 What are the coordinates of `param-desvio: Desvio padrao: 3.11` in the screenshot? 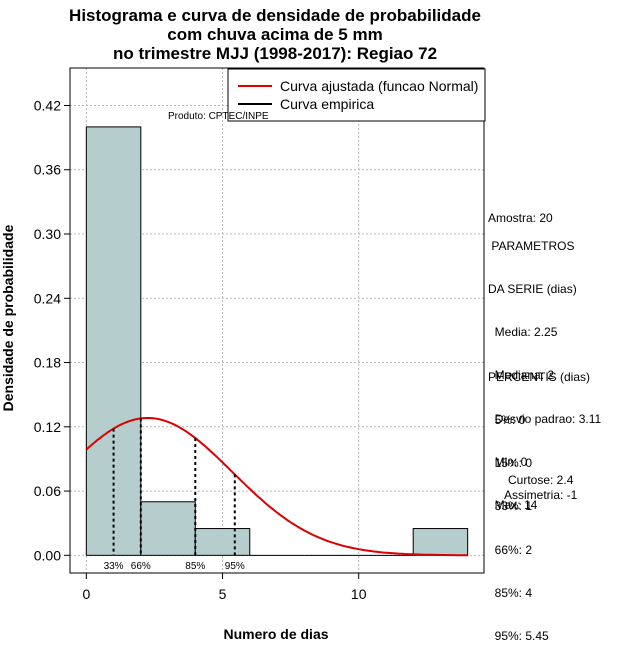 It's located at (545, 418).